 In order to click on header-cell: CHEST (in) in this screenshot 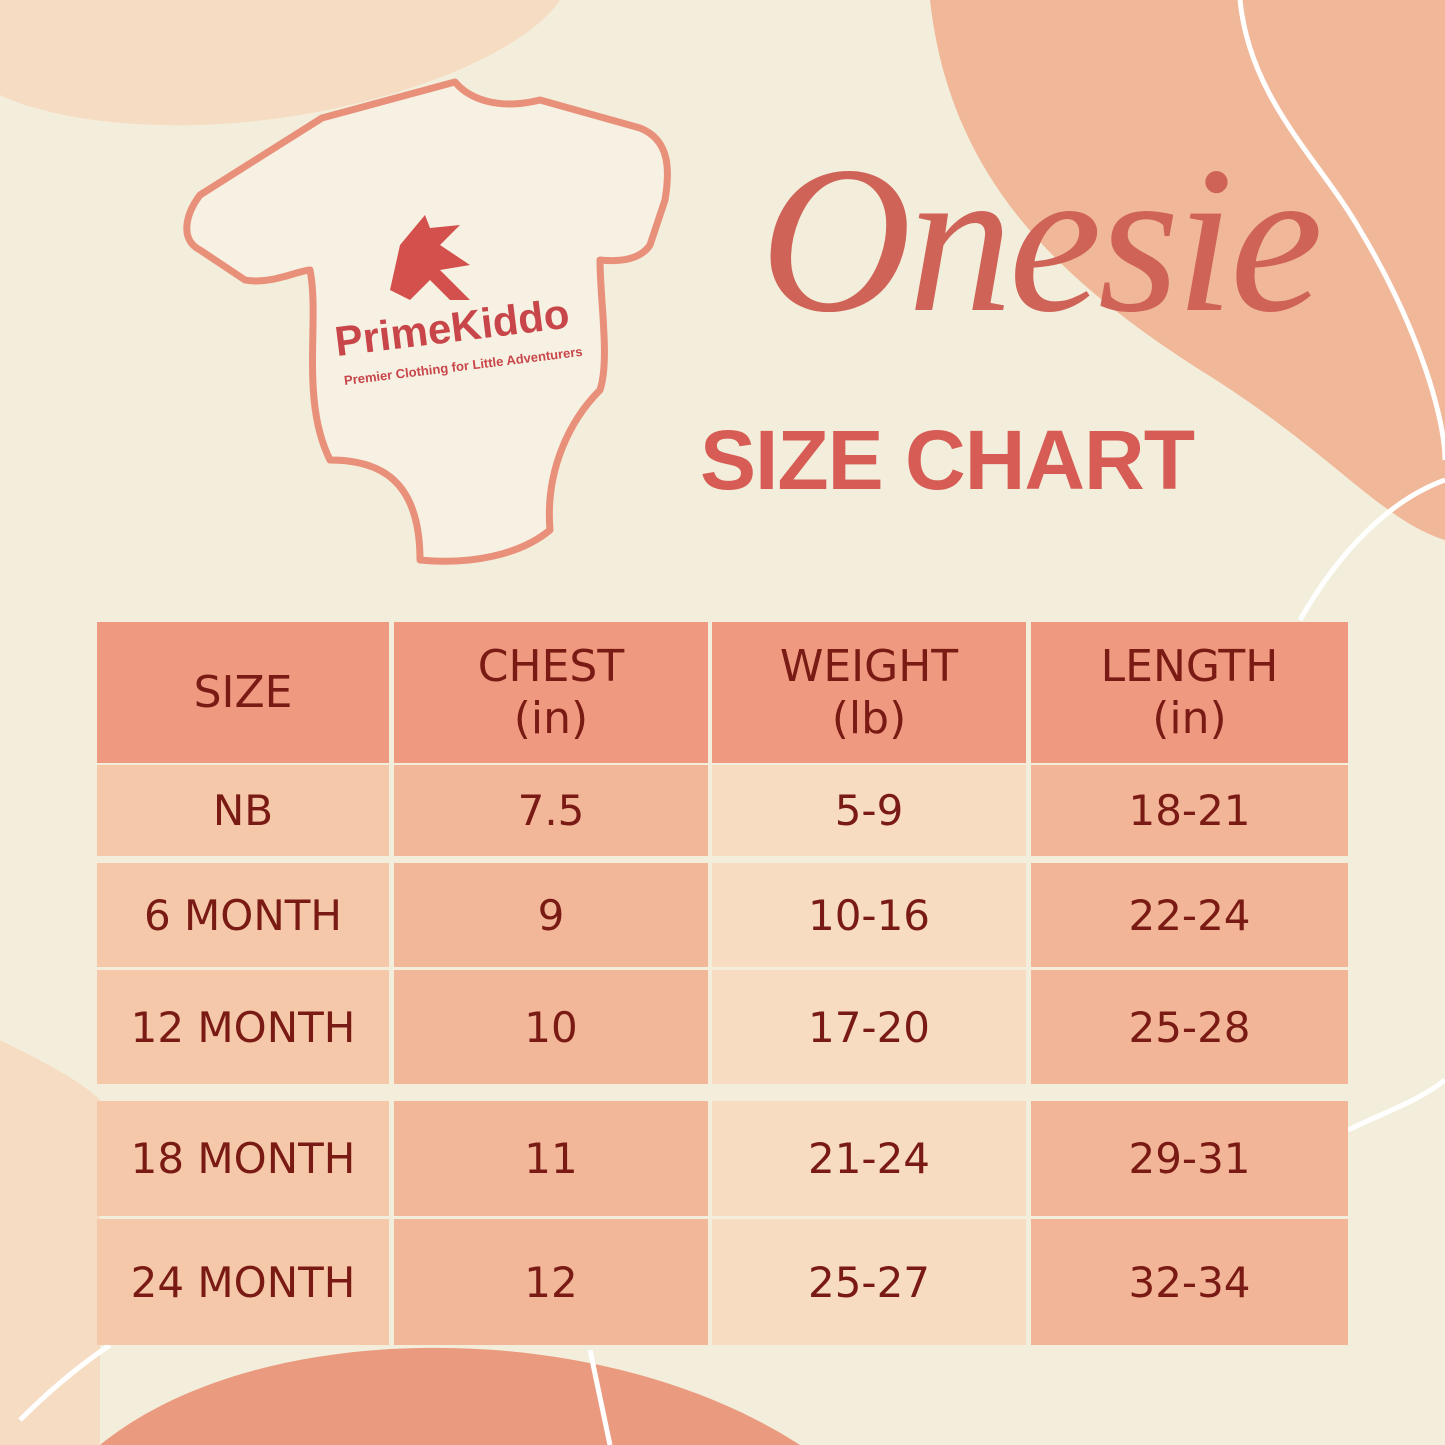, I will do `click(551, 692)`.